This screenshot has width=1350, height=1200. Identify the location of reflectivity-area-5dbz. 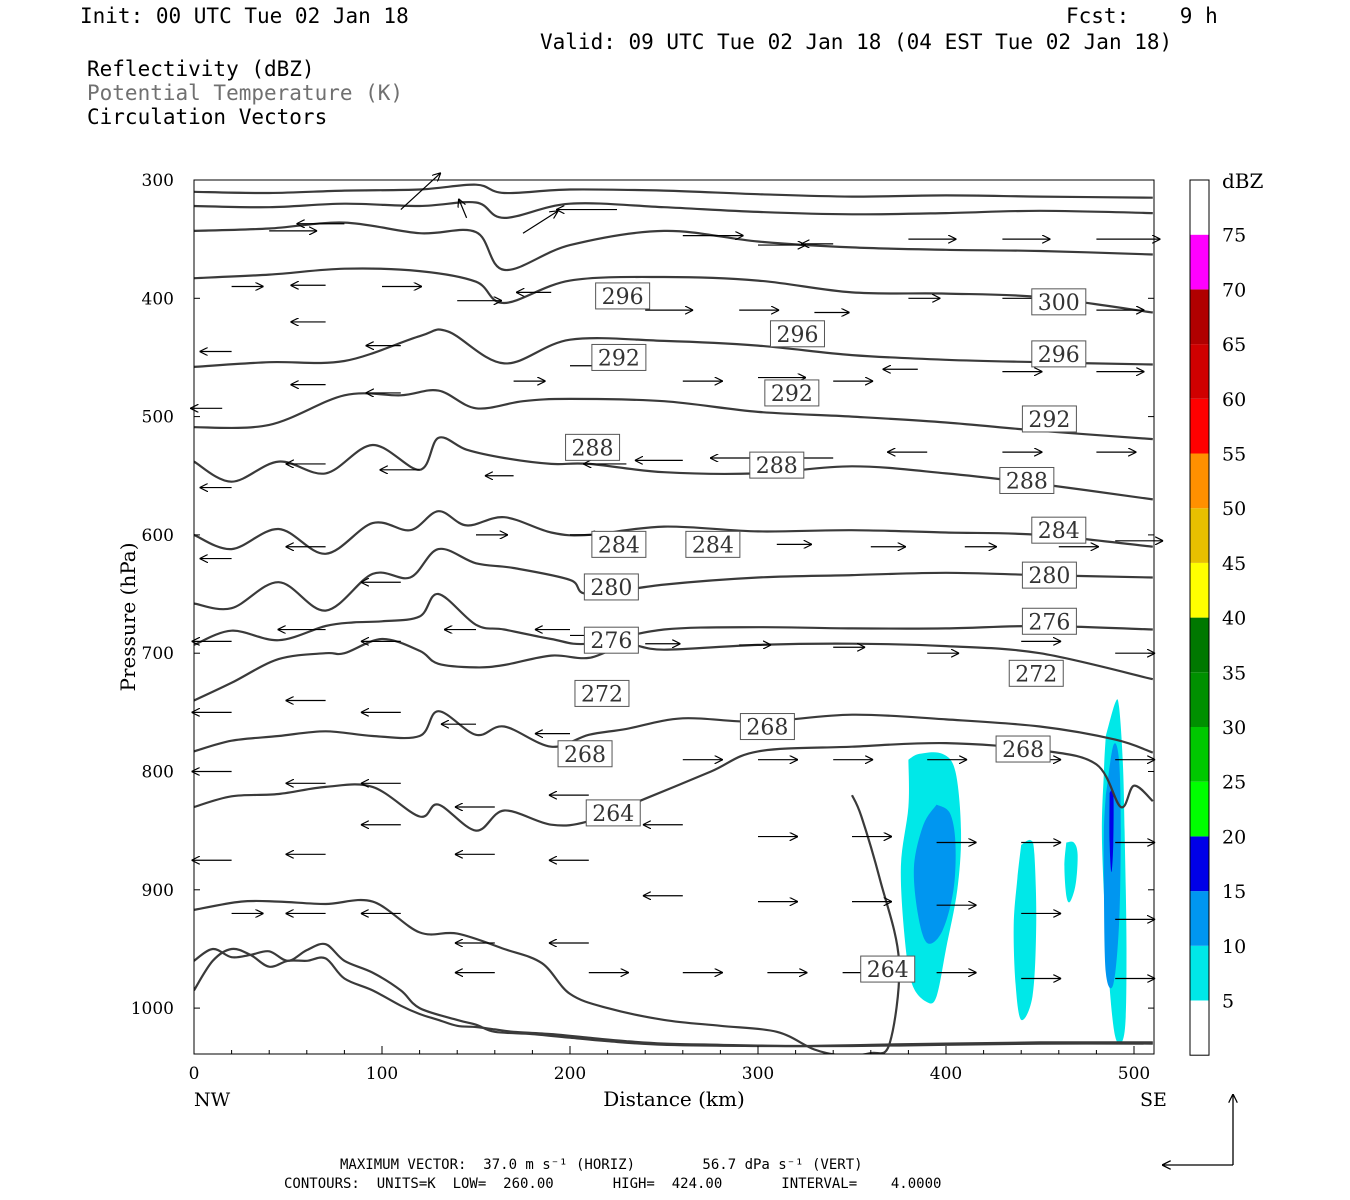
(1025, 930).